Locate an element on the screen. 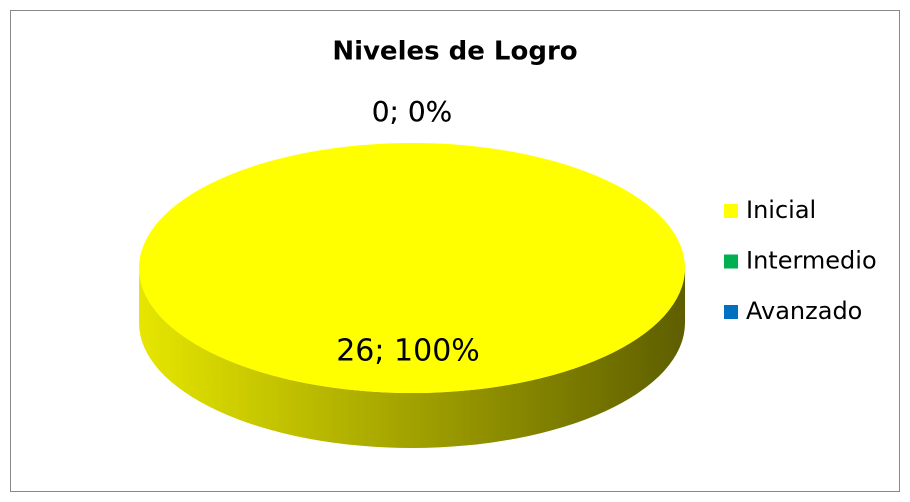  data-label: 0; 0% is located at coordinates (412, 111).